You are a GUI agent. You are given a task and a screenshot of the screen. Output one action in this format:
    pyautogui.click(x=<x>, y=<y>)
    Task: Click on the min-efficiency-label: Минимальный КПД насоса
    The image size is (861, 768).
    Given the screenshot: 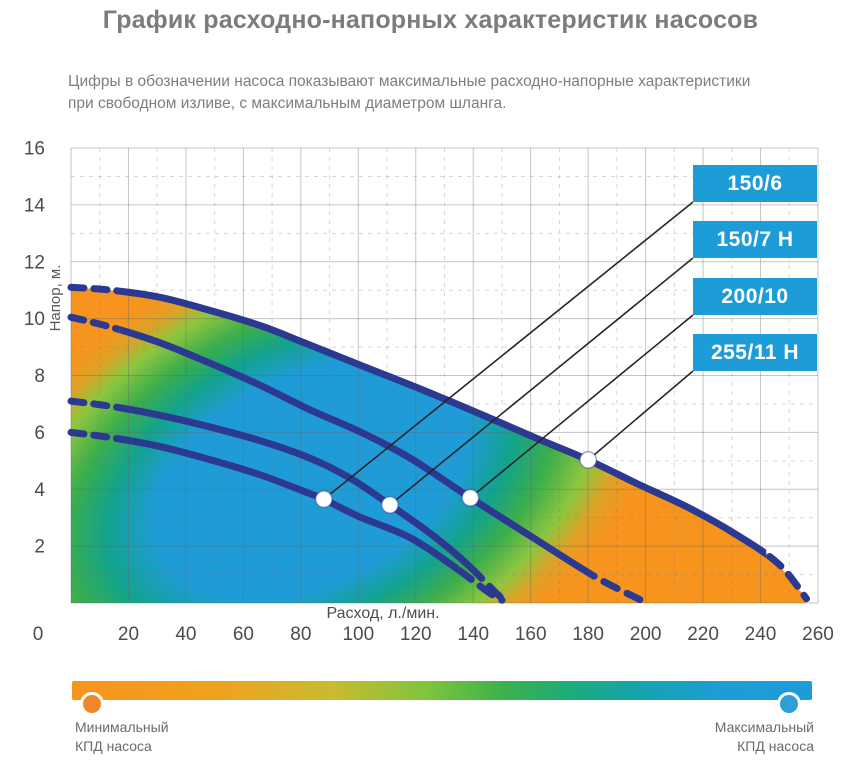 What is the action you would take?
    pyautogui.click(x=122, y=737)
    